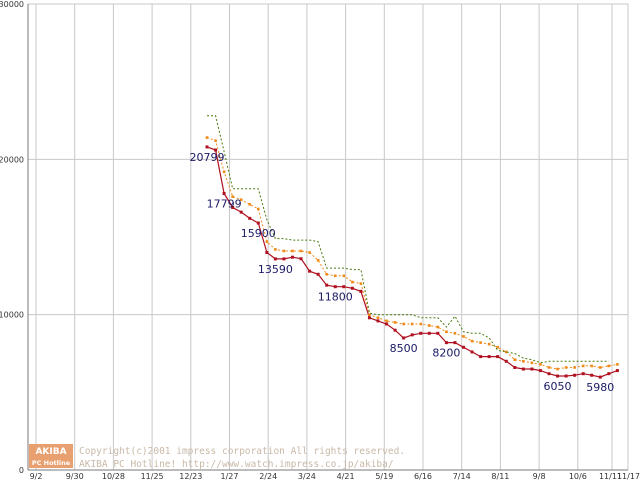 Image resolution: width=640 pixels, height=480 pixels. I want to click on x-tick-label: 11/25, so click(152, 476).